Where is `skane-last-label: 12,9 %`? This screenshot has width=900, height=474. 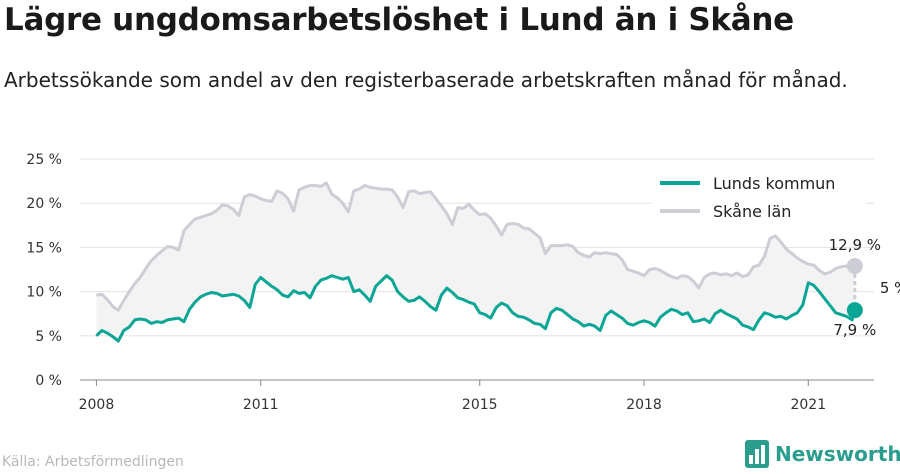
skane-last-label: 12,9 % is located at coordinates (855, 245).